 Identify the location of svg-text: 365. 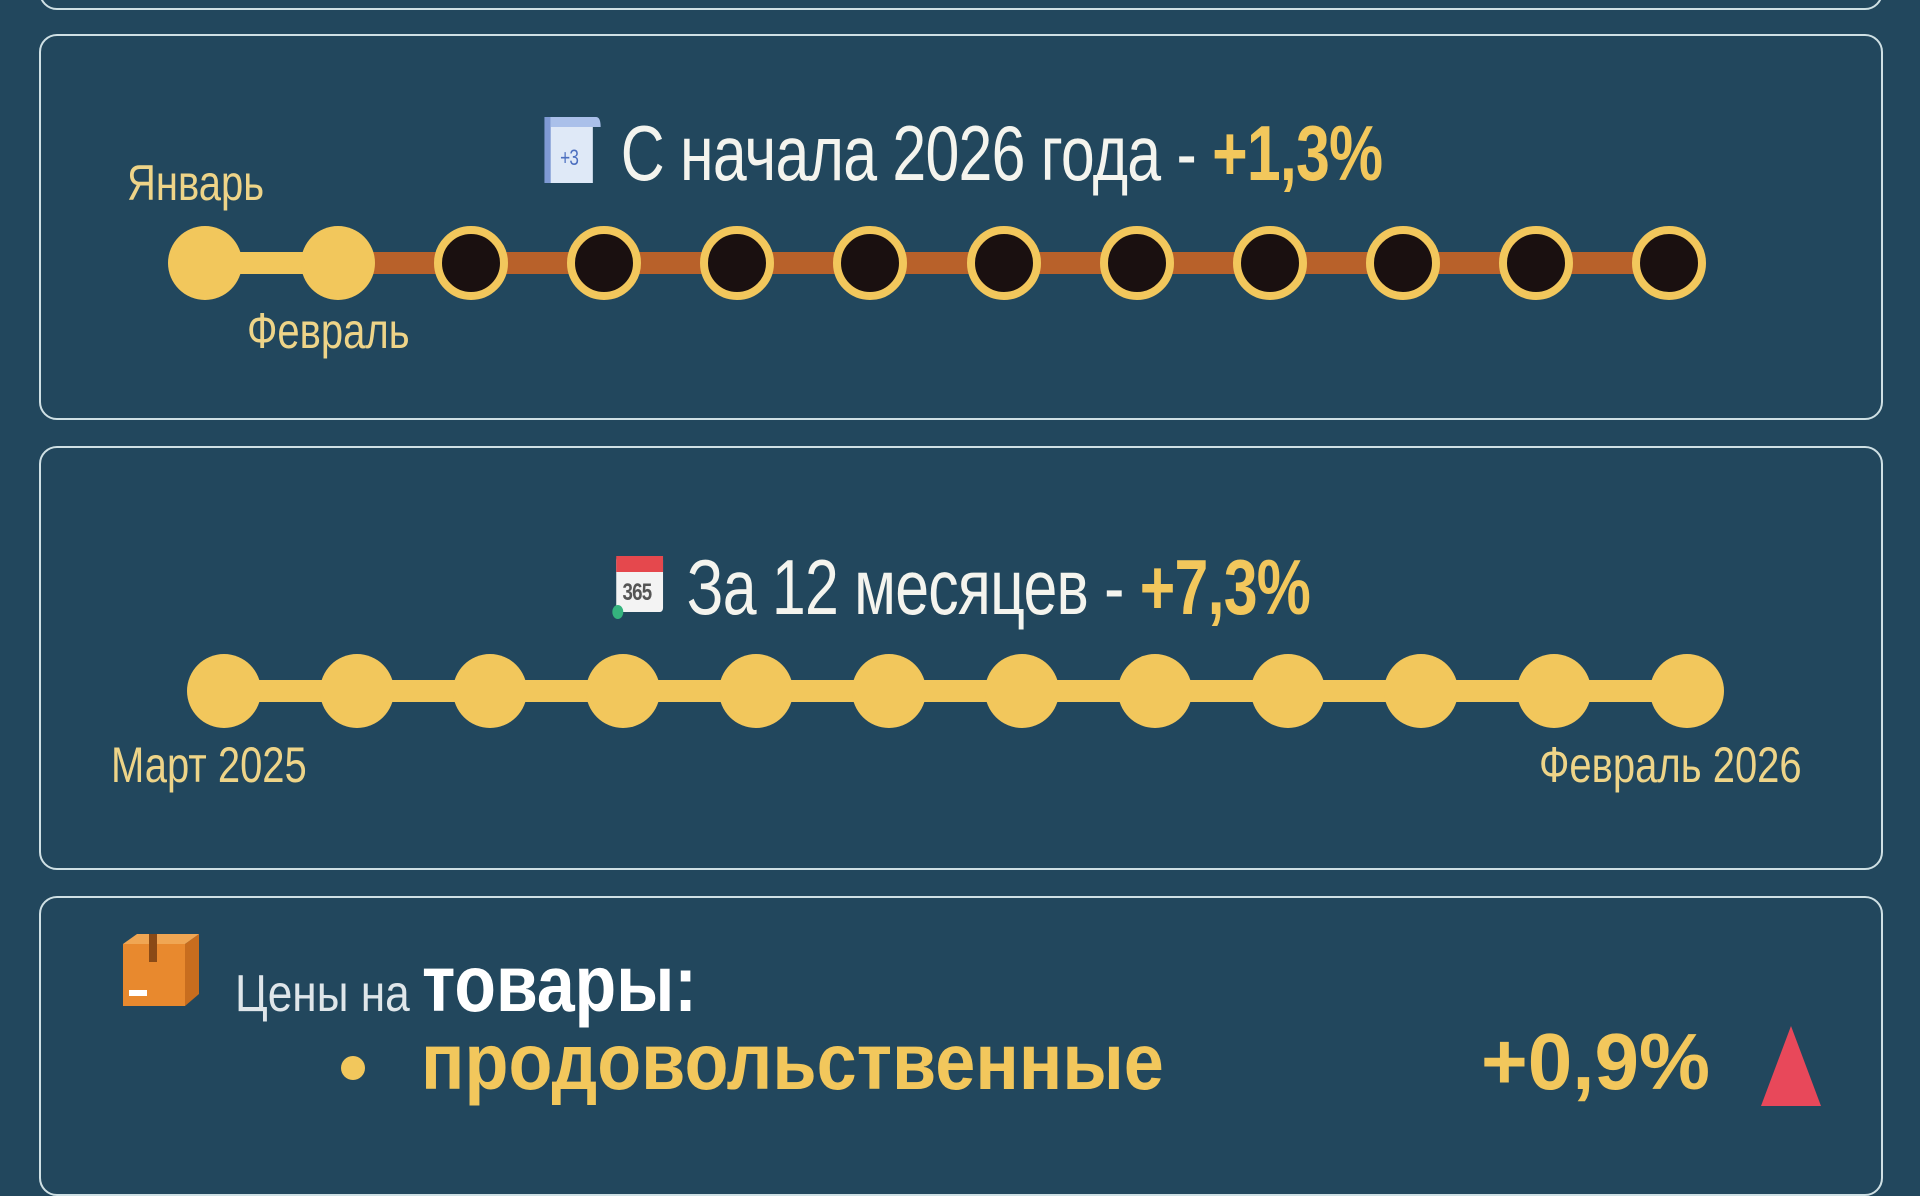
(638, 592).